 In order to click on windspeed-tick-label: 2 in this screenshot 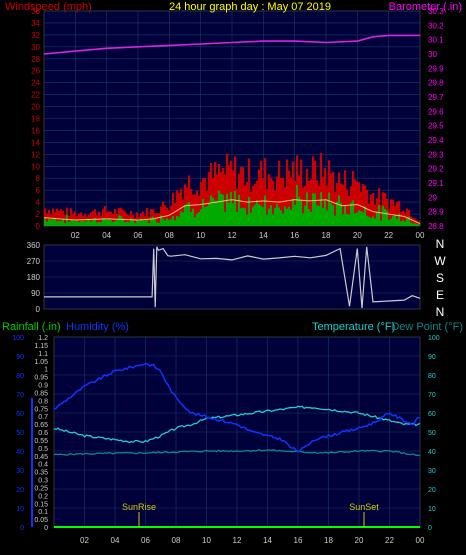, I will do `click(38, 214)`.